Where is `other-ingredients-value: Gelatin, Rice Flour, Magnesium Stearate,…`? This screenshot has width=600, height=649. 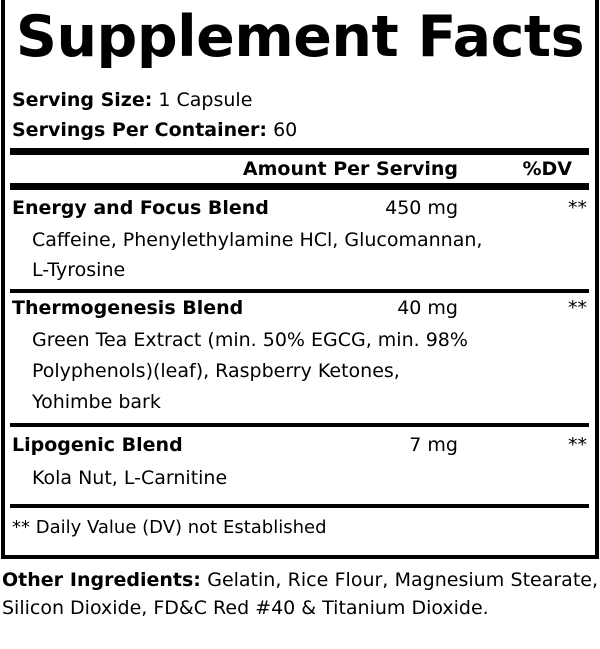 other-ingredients-value: Gelatin, Rice Flour, Magnesium Stearate,… is located at coordinates (300, 594).